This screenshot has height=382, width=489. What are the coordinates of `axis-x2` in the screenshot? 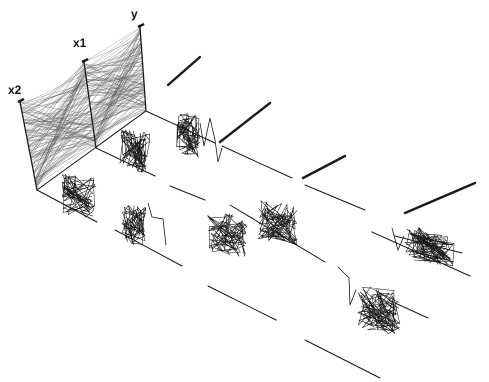 It's located at (28, 146).